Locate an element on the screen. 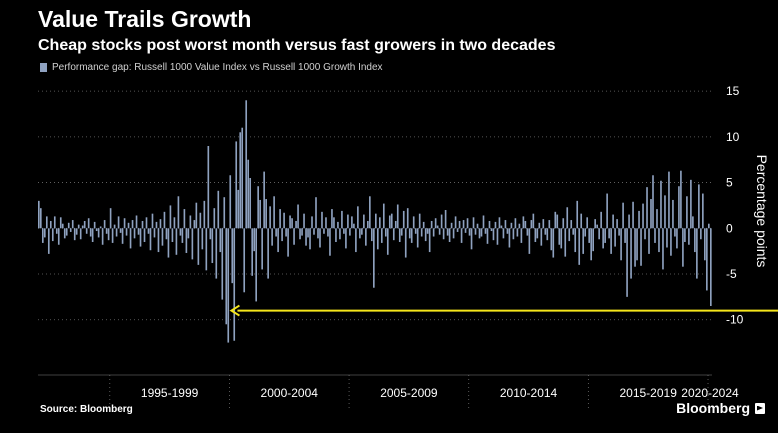 This screenshot has height=433, width=778. brand-name: Bloomberg is located at coordinates (713, 408).